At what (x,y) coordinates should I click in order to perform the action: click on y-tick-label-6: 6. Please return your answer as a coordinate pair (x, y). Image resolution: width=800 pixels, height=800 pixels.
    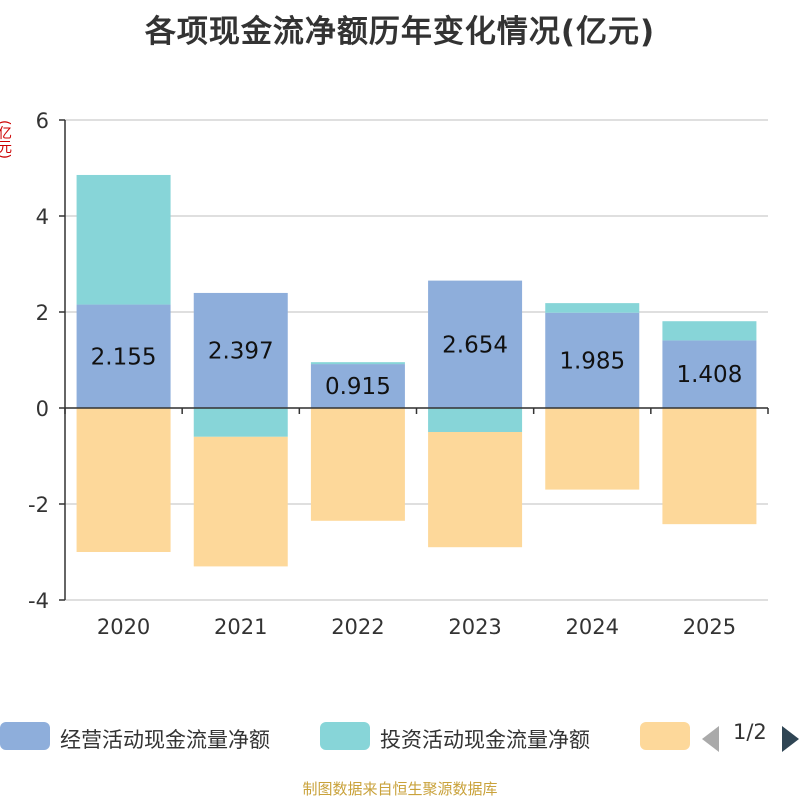
    Looking at the image, I should click on (42, 121).